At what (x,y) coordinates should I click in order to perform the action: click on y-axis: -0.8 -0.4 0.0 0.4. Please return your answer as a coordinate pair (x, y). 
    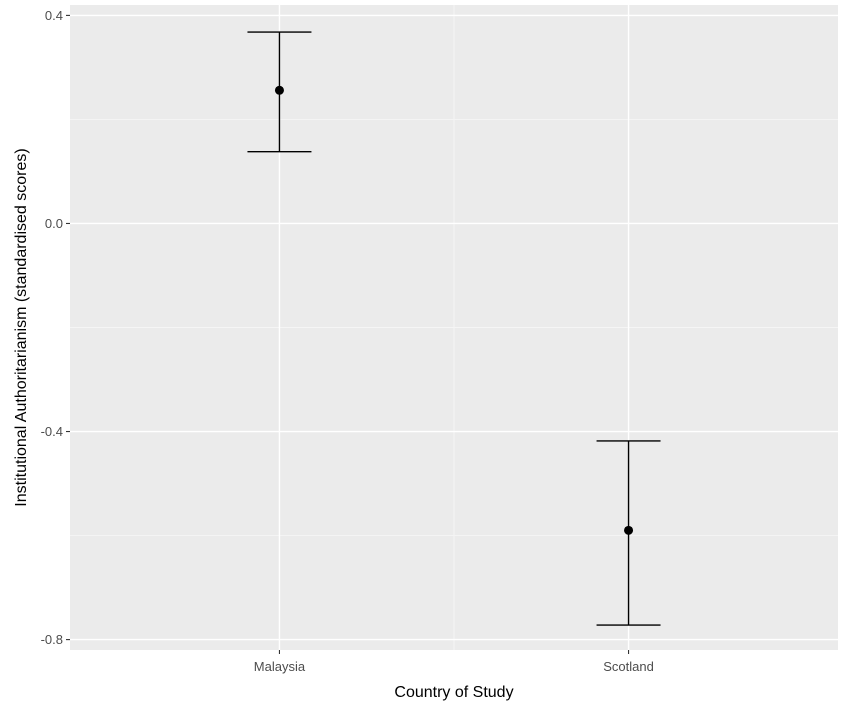
    Looking at the image, I should click on (55, 327).